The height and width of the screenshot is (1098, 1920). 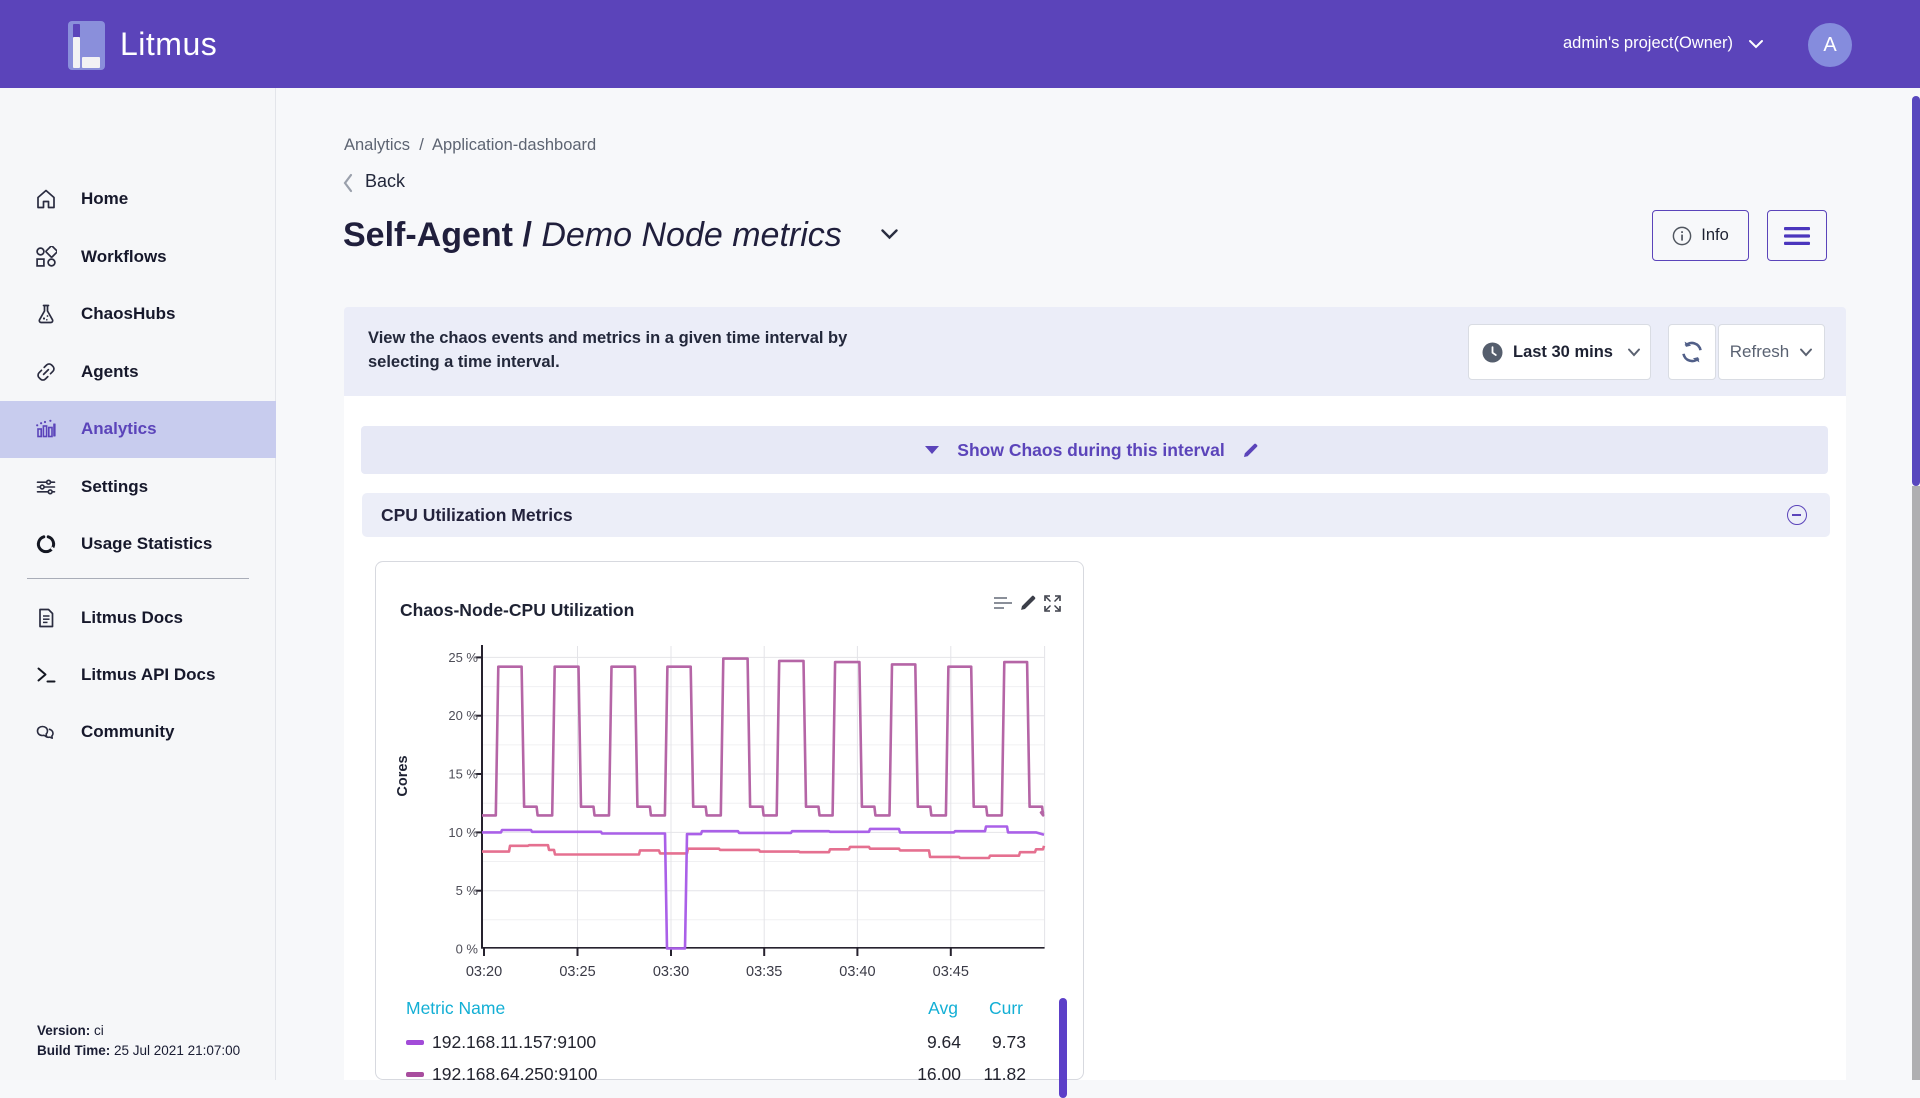 What do you see at coordinates (764, 972) in the screenshot?
I see `svg-text: 03:35` at bounding box center [764, 972].